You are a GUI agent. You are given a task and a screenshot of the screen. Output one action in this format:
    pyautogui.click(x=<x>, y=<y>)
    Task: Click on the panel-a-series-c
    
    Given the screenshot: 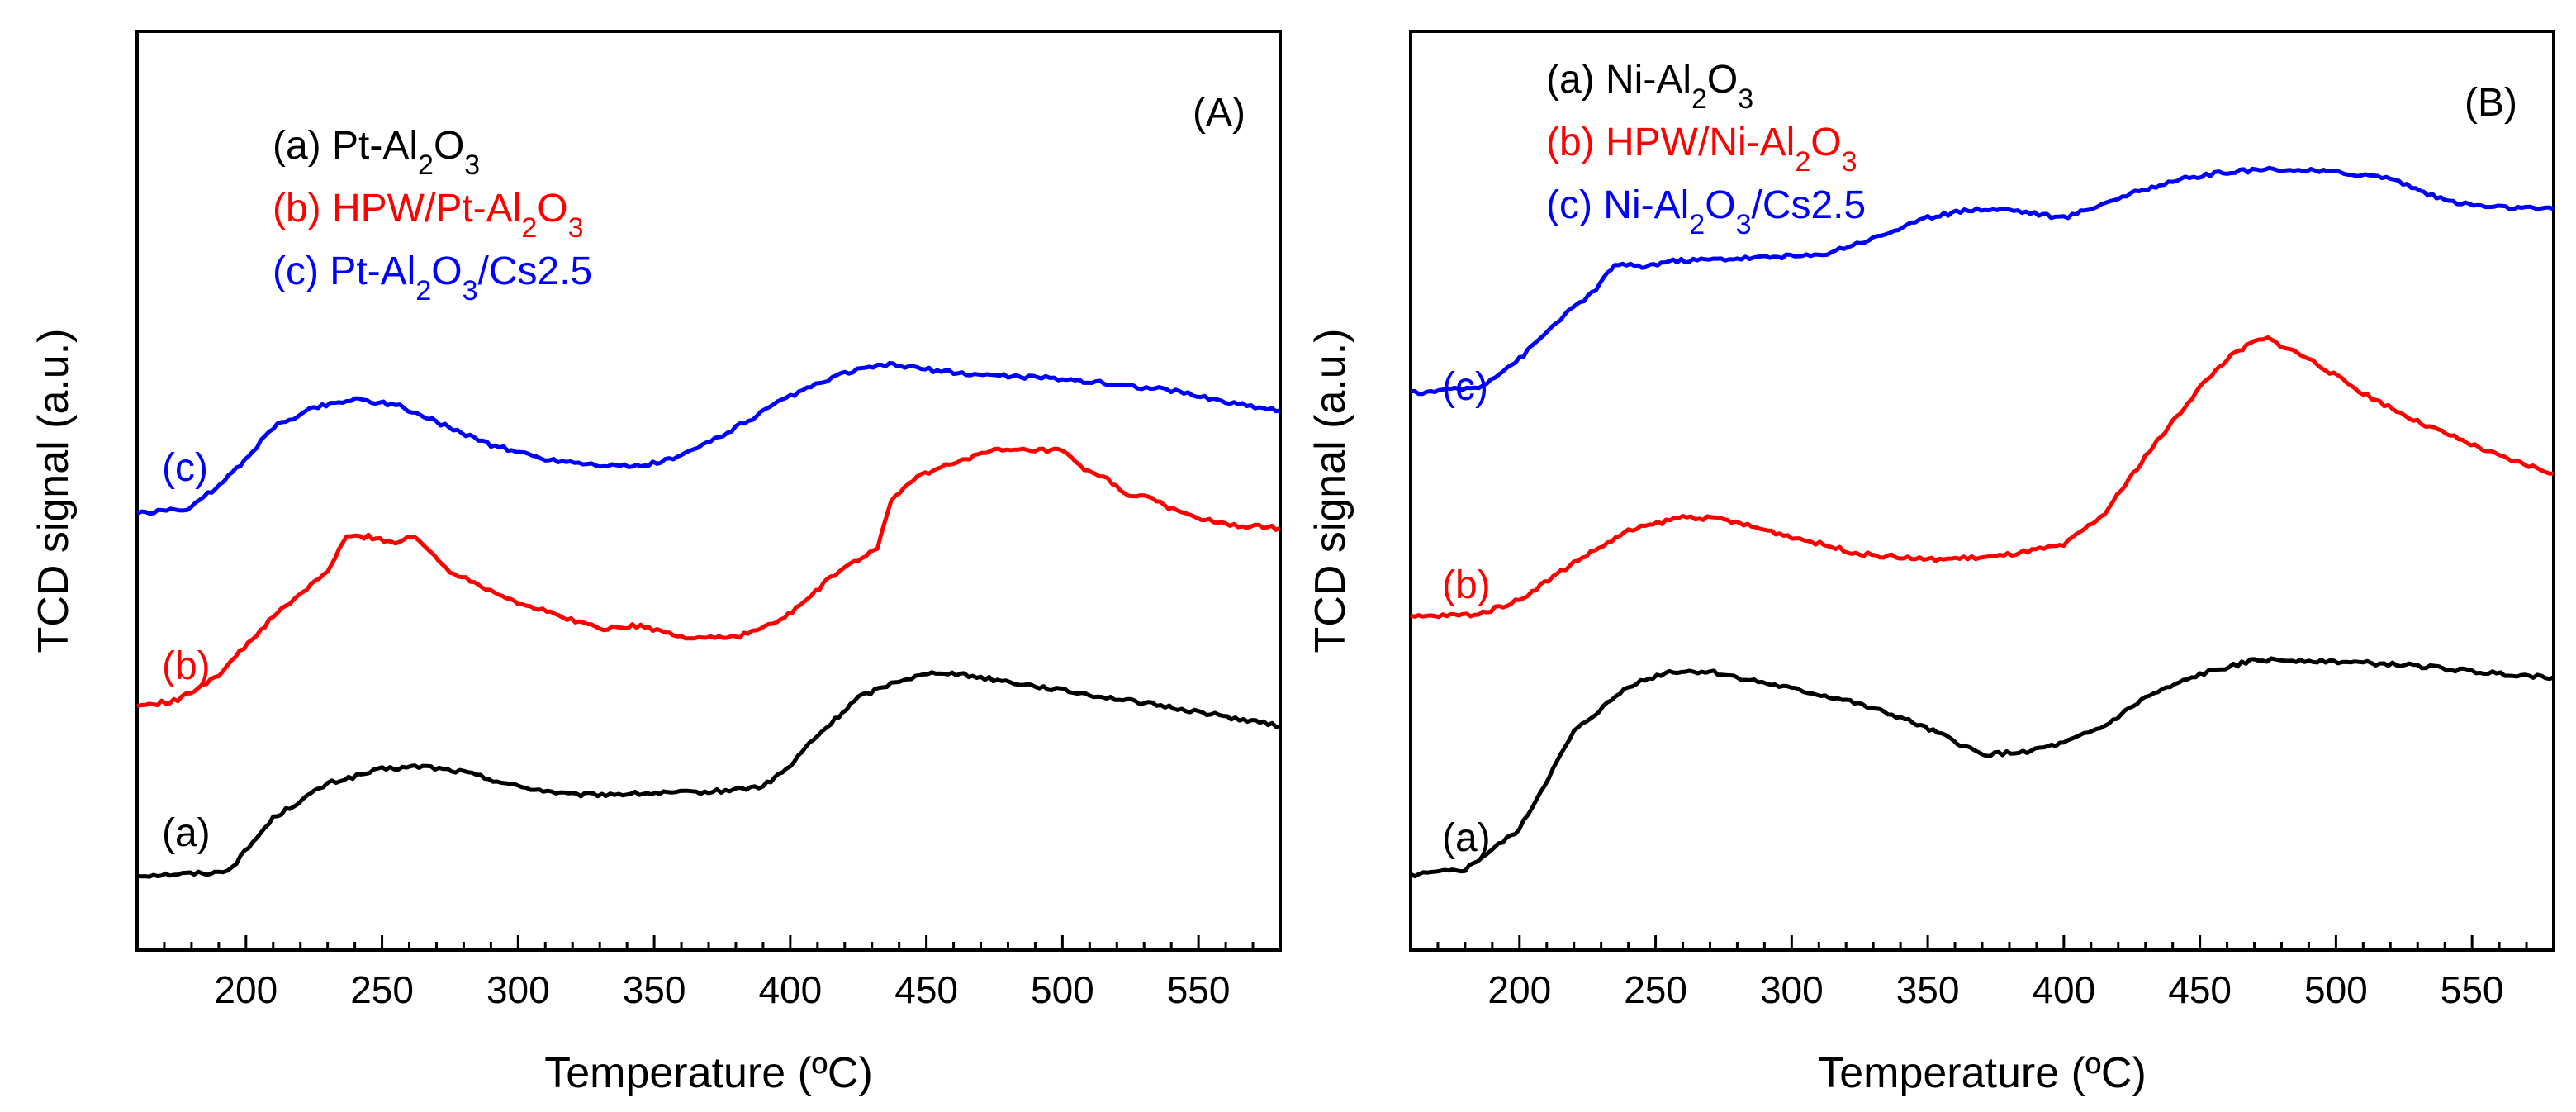 What is the action you would take?
    pyautogui.click(x=708, y=438)
    